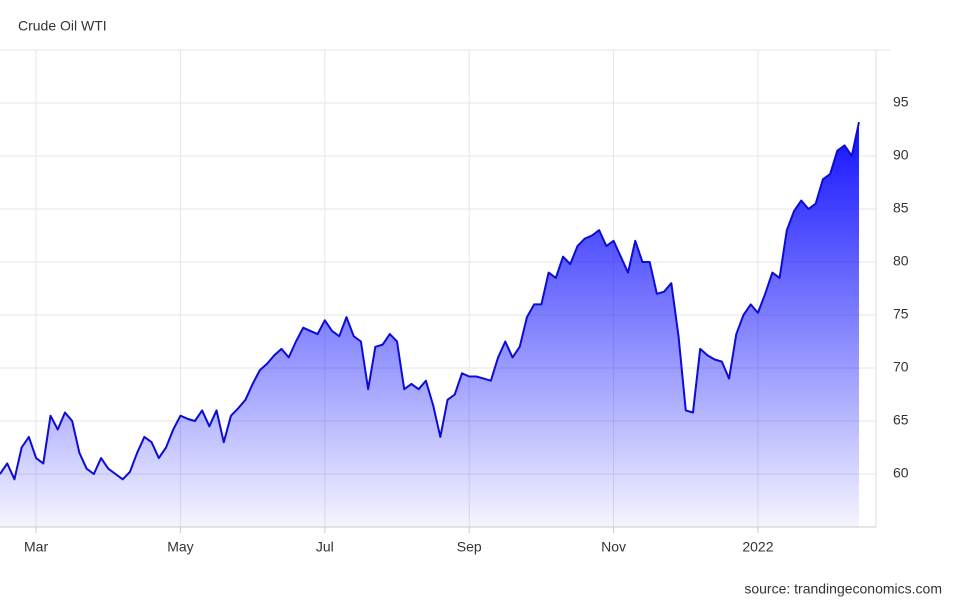  I want to click on x-tick-label: Jul, so click(325, 547).